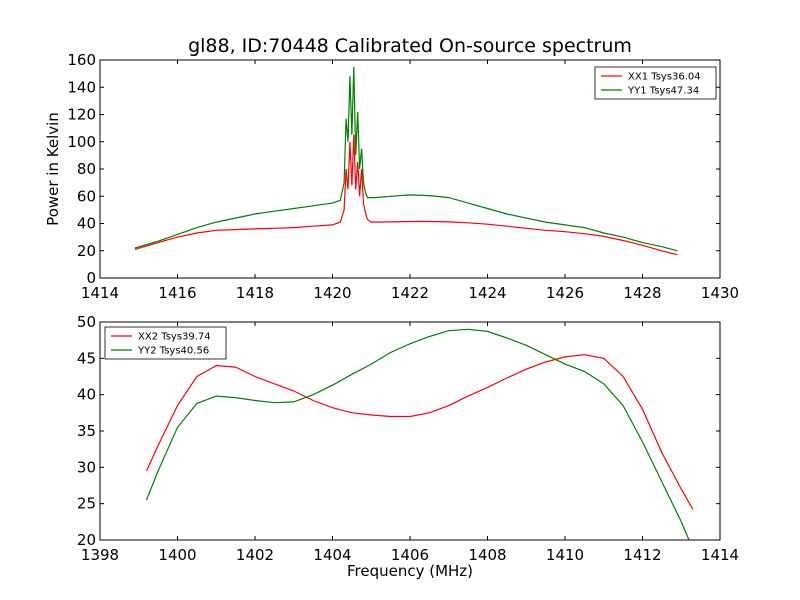 The height and width of the screenshot is (600, 800). Describe the element at coordinates (487, 555) in the screenshot. I see `x-tick-label: 1408` at that location.